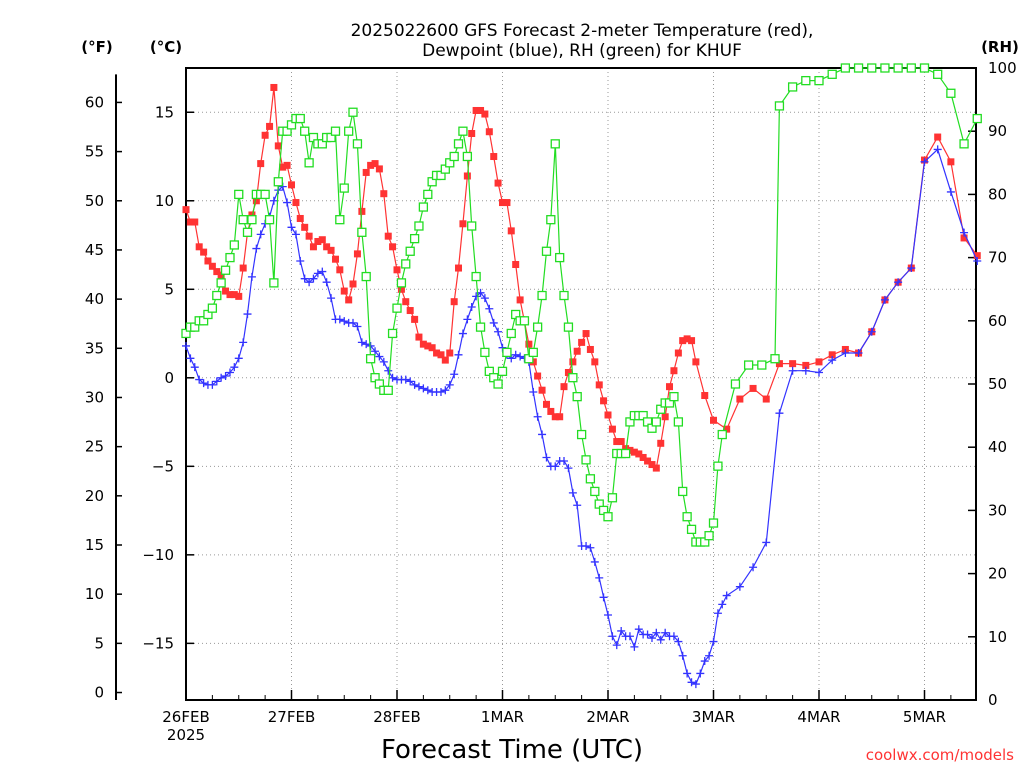 This screenshot has height=772, width=1024. I want to click on credit-text: coolwx.com/models, so click(940, 755).